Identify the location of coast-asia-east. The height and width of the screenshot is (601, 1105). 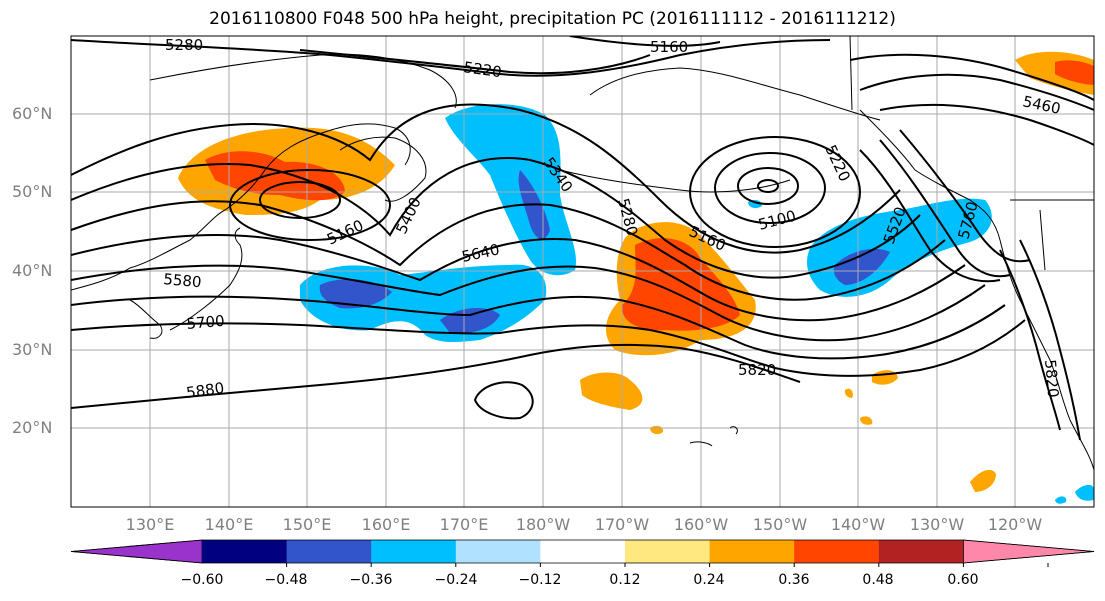
(241, 207).